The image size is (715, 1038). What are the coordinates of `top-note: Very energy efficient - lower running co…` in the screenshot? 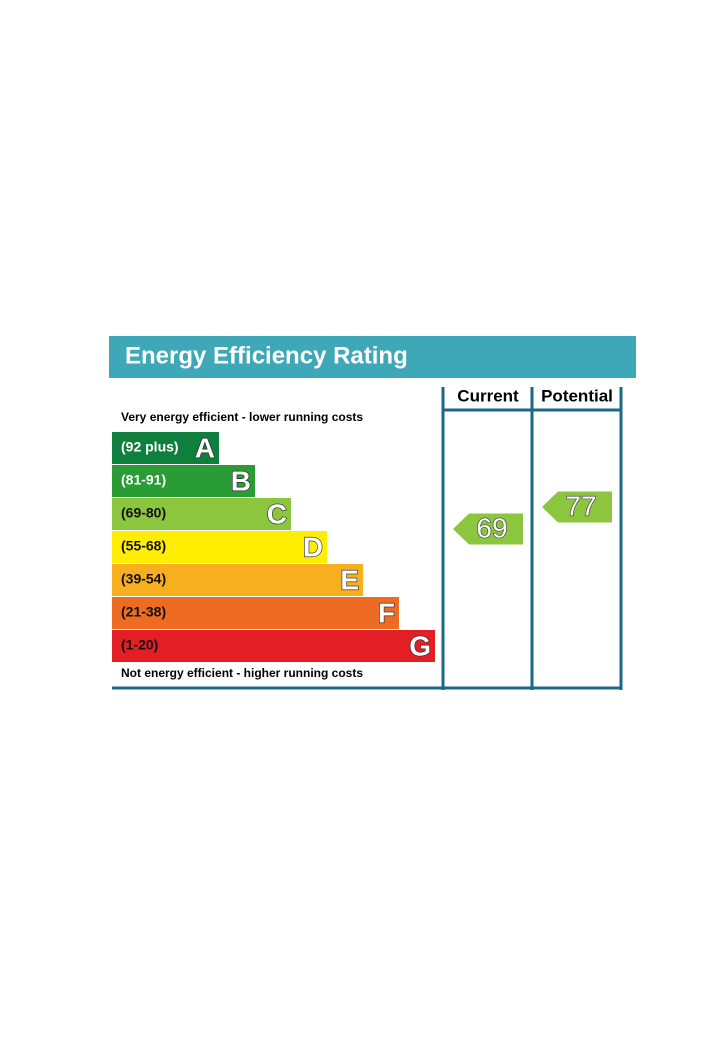 It's located at (242, 417).